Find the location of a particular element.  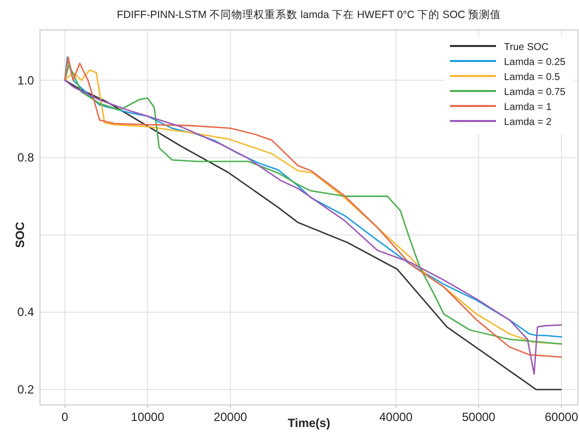

legend-label: Lamda = 2 is located at coordinates (528, 122).